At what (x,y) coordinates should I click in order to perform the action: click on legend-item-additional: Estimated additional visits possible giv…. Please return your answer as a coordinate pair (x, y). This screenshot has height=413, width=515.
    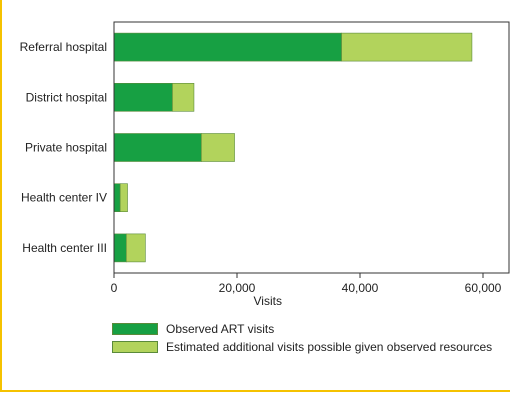
    Looking at the image, I should click on (302, 347).